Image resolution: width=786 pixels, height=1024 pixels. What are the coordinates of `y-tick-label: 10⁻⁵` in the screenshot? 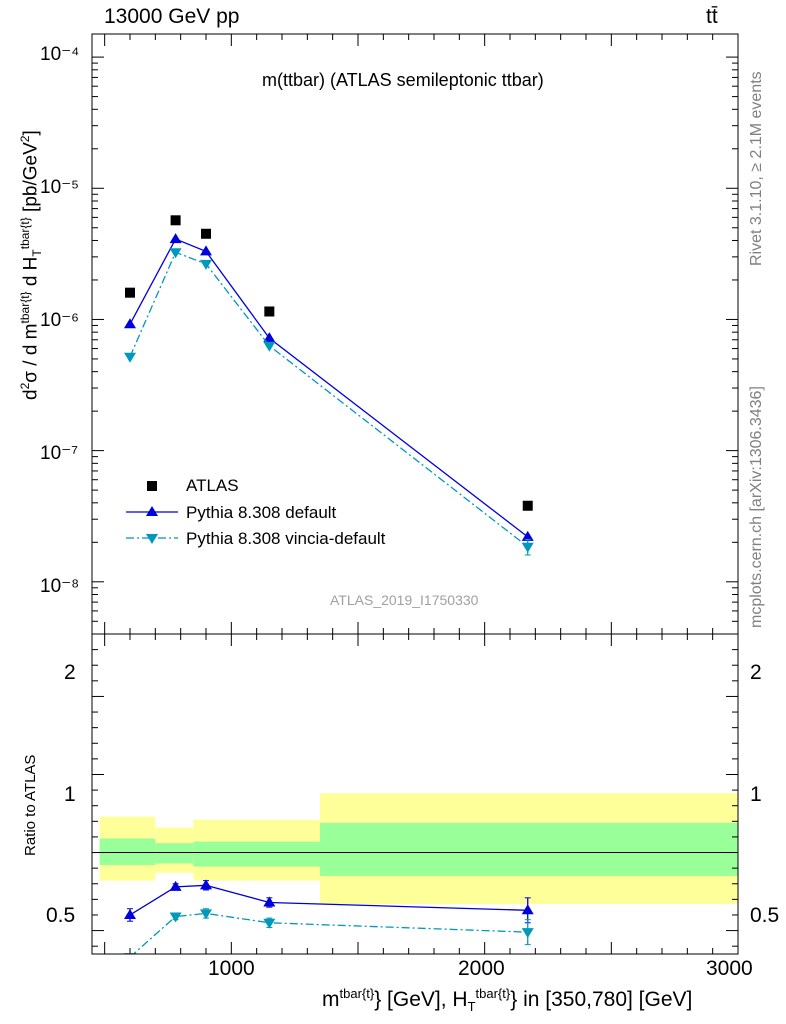 It's located at (60, 187).